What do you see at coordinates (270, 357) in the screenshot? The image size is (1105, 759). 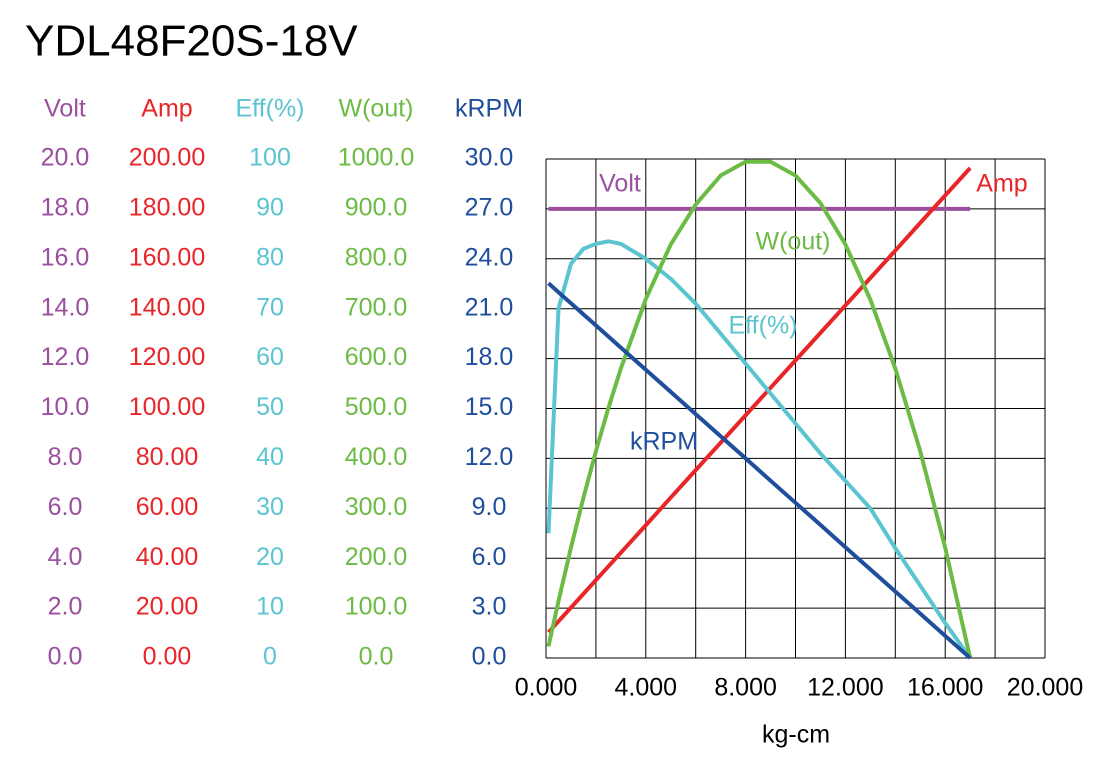 I see `y-tick-label: 60` at bounding box center [270, 357].